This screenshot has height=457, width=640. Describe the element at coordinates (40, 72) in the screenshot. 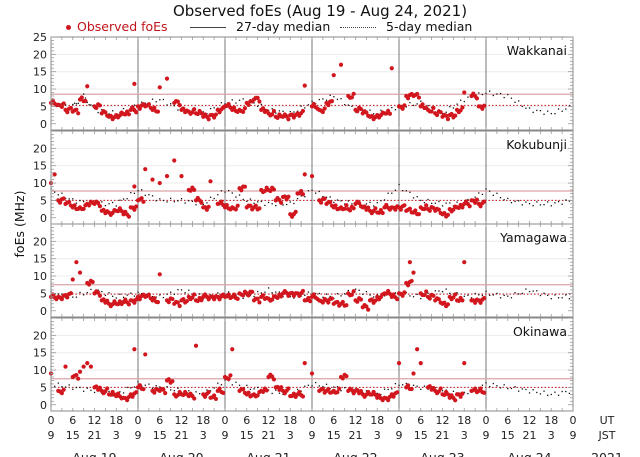

I see `y-tick-label: 15` at that location.